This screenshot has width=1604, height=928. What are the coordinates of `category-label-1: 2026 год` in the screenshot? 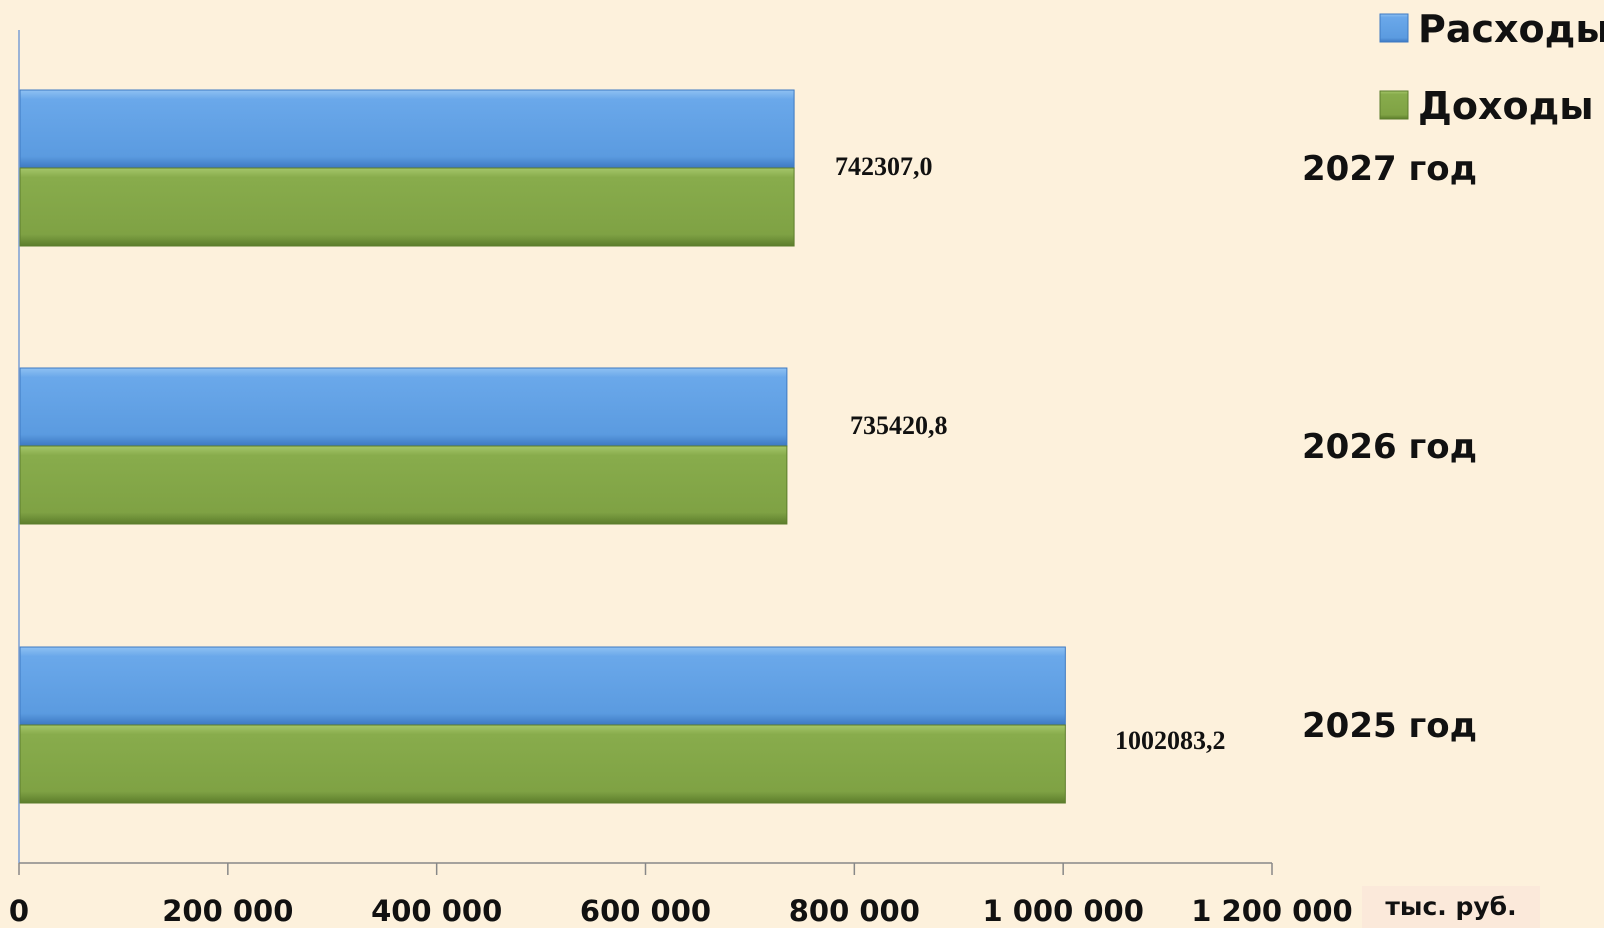 It's located at (1389, 447).